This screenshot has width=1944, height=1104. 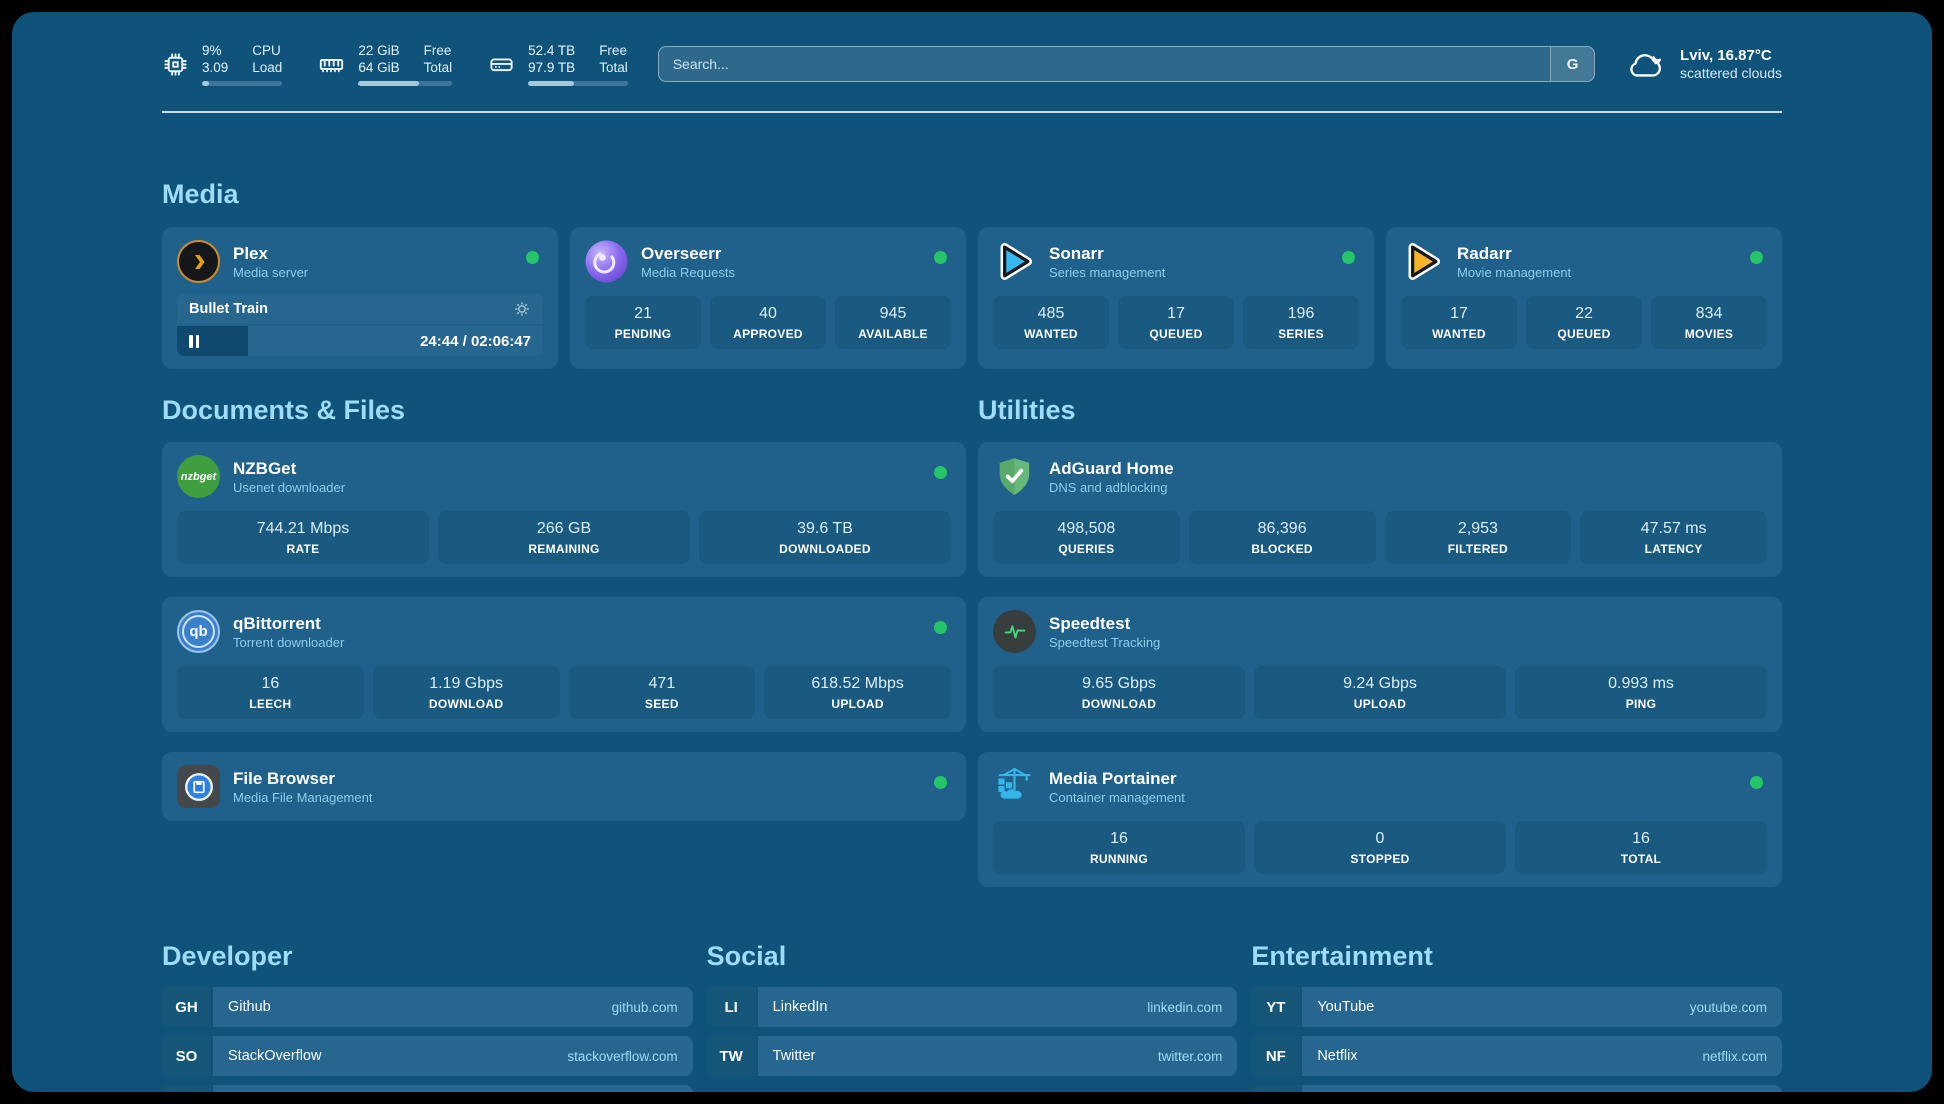 What do you see at coordinates (1380, 704) in the screenshot?
I see `stat-label: UPLOAD` at bounding box center [1380, 704].